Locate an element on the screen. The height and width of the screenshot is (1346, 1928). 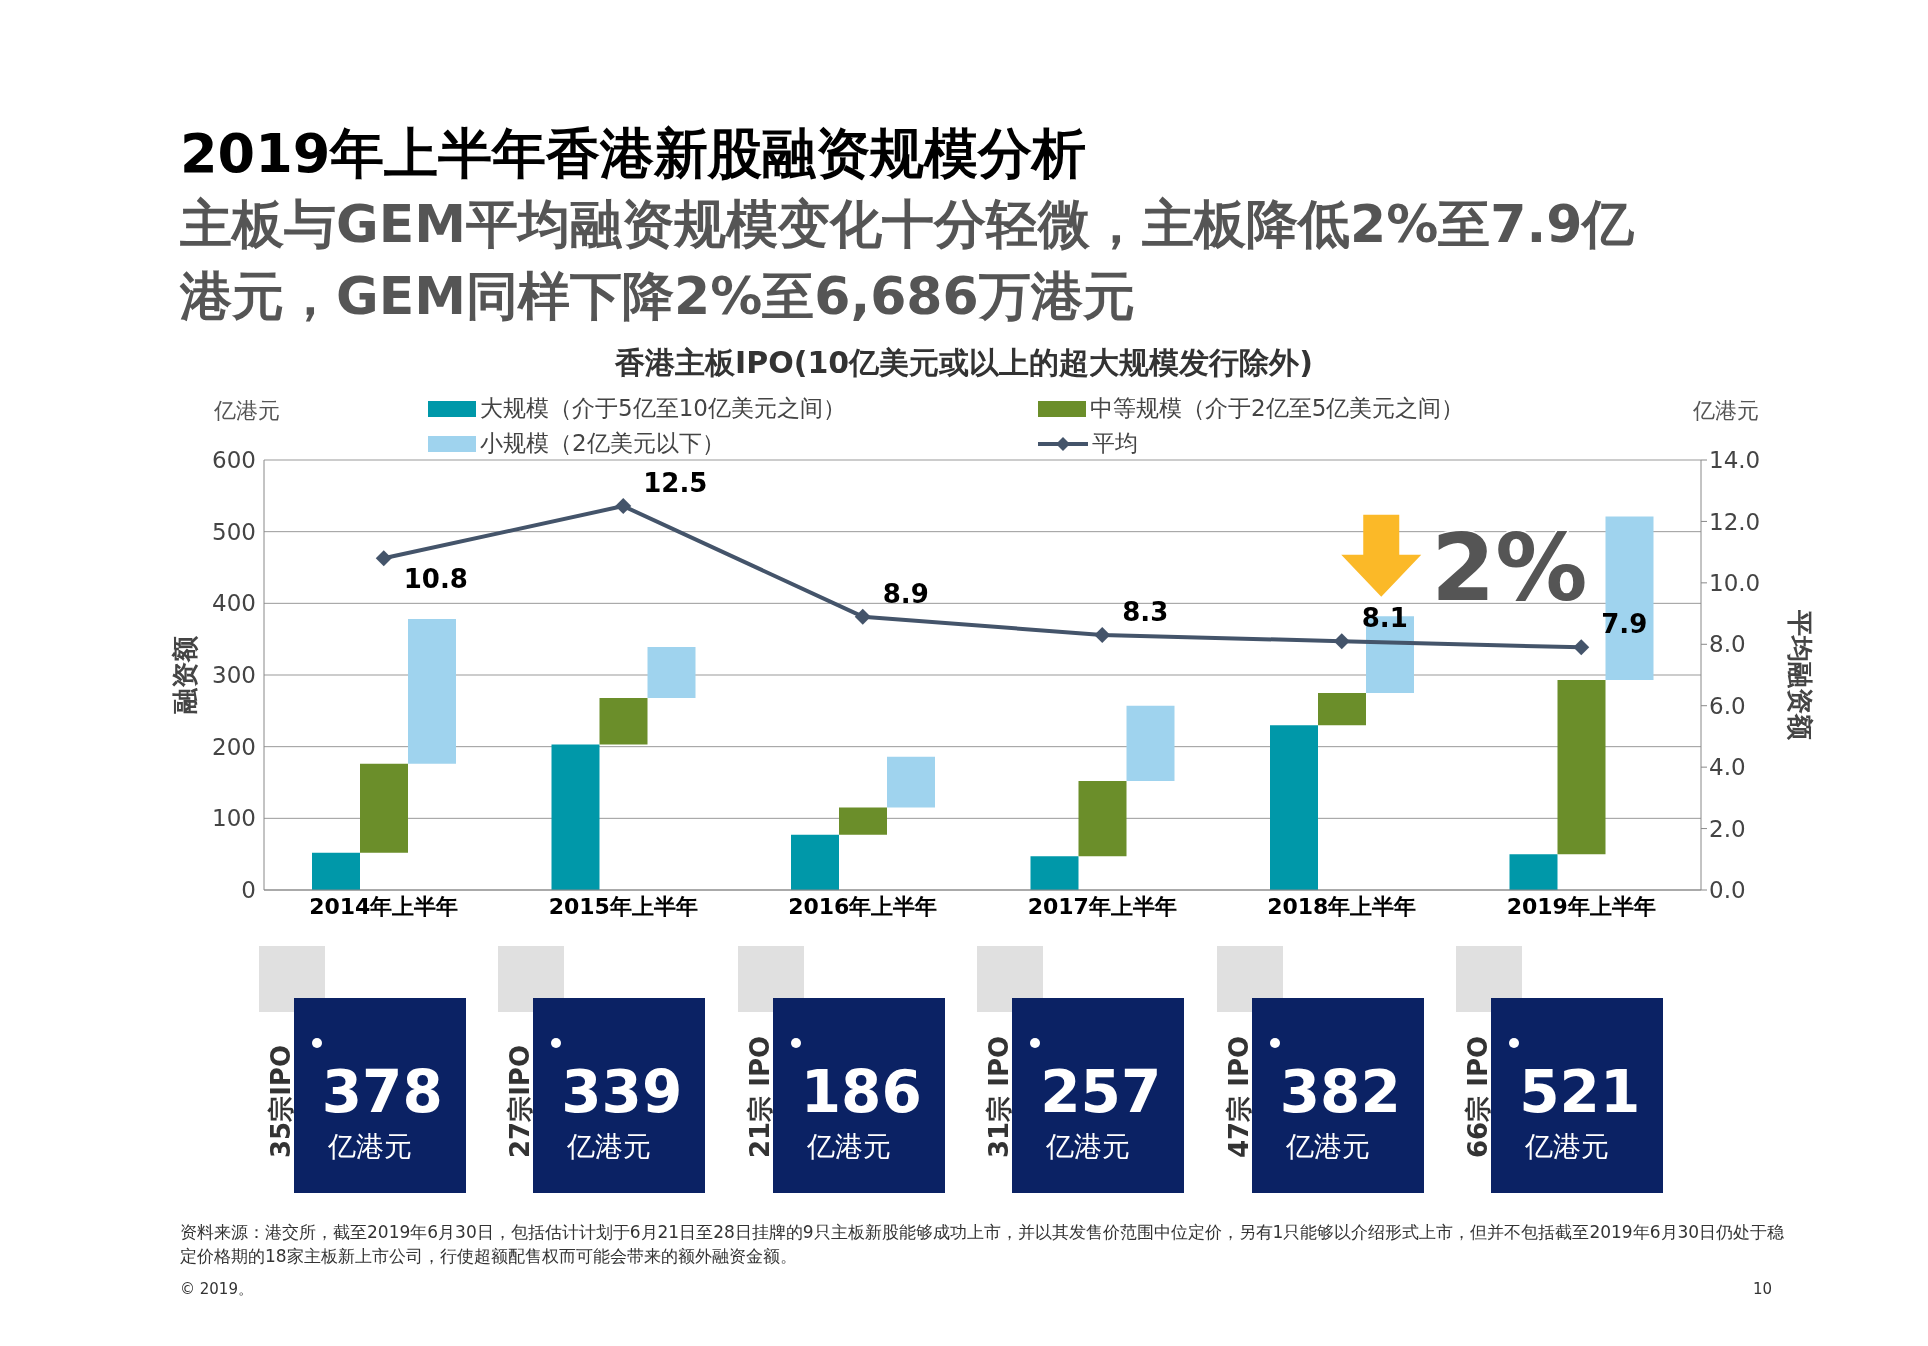
text: 资料来源：港交所，截至2019年6月30日，包括估计计划于6月21日至28日挂牌的9只主板新股能够成功上市，并以其发售价范围中位定价，另有1只能够以介绍形式上市，但并不包括截至2019年6月30日仍处于稳定价格期的18家主板新上市公司，行使超额配售权而可能会带来的额外融资金额。 is located at coordinates (983, 1244).